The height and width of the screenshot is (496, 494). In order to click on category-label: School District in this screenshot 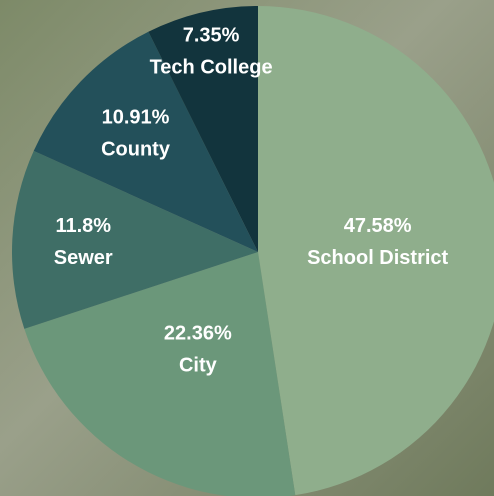, I will do `click(377, 258)`.